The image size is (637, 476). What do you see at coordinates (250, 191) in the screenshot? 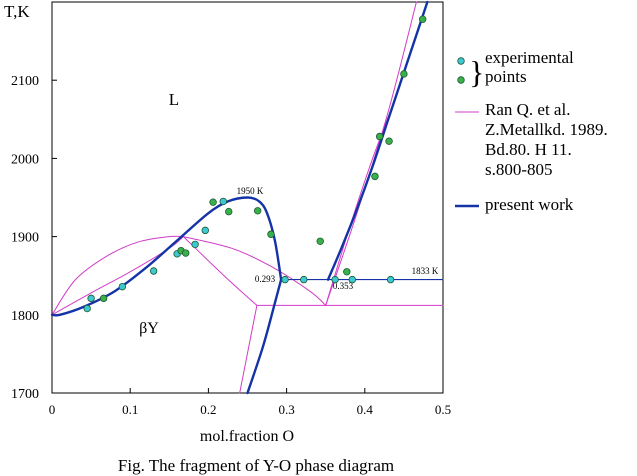
I see `annotation-max-temperature: 1950 K` at bounding box center [250, 191].